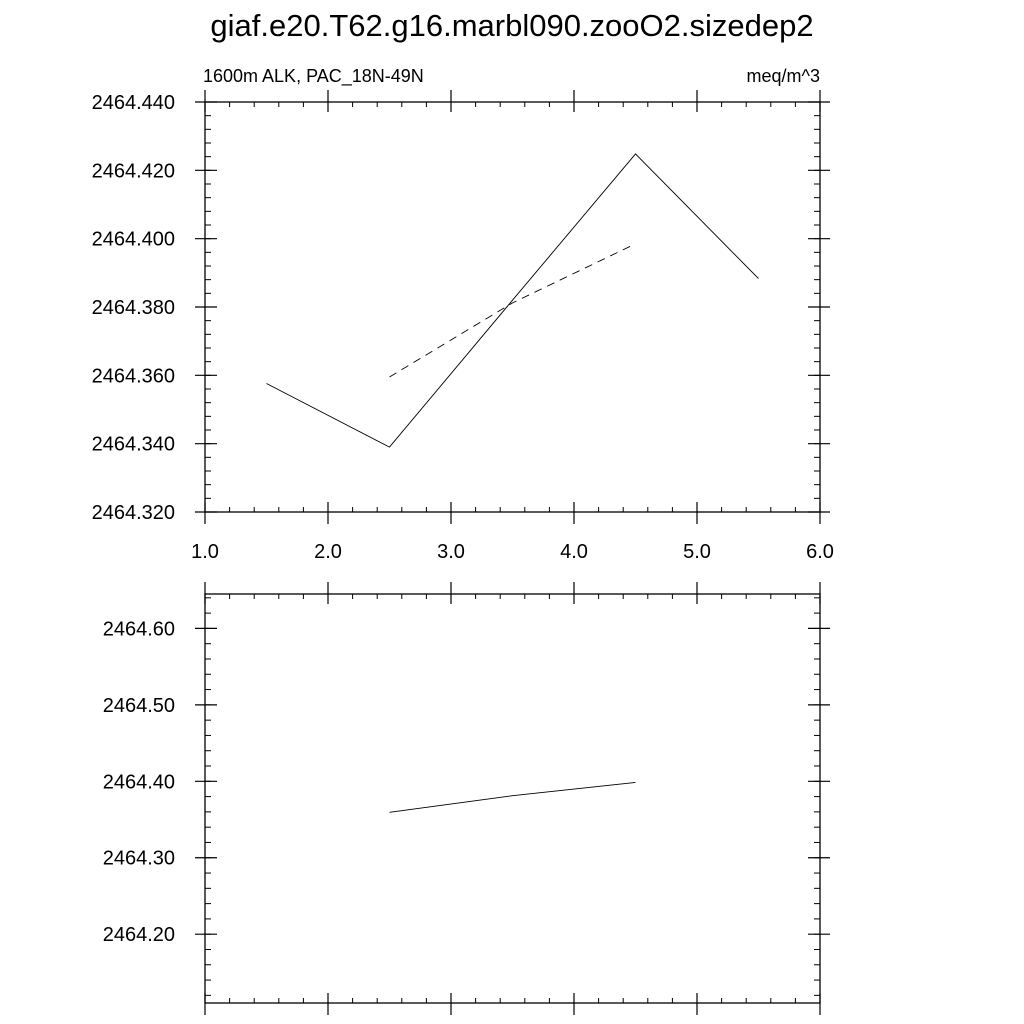 The width and height of the screenshot is (1024, 1024). What do you see at coordinates (133, 103) in the screenshot?
I see `y-tick-label: 2464.440` at bounding box center [133, 103].